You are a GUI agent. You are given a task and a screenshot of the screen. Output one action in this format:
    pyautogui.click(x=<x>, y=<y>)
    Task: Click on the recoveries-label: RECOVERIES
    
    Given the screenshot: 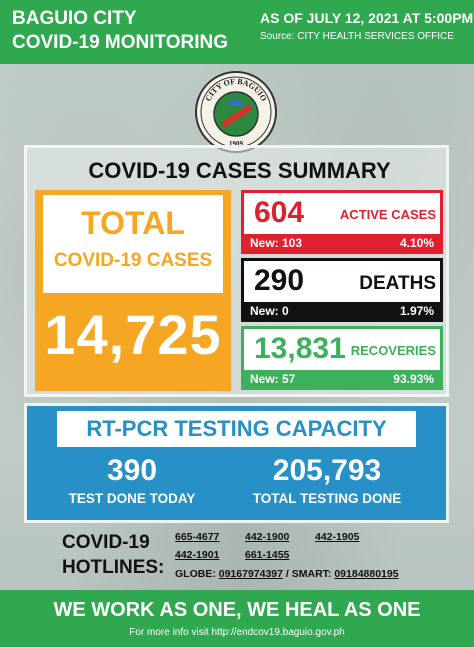 What is the action you would take?
    pyautogui.click(x=393, y=350)
    